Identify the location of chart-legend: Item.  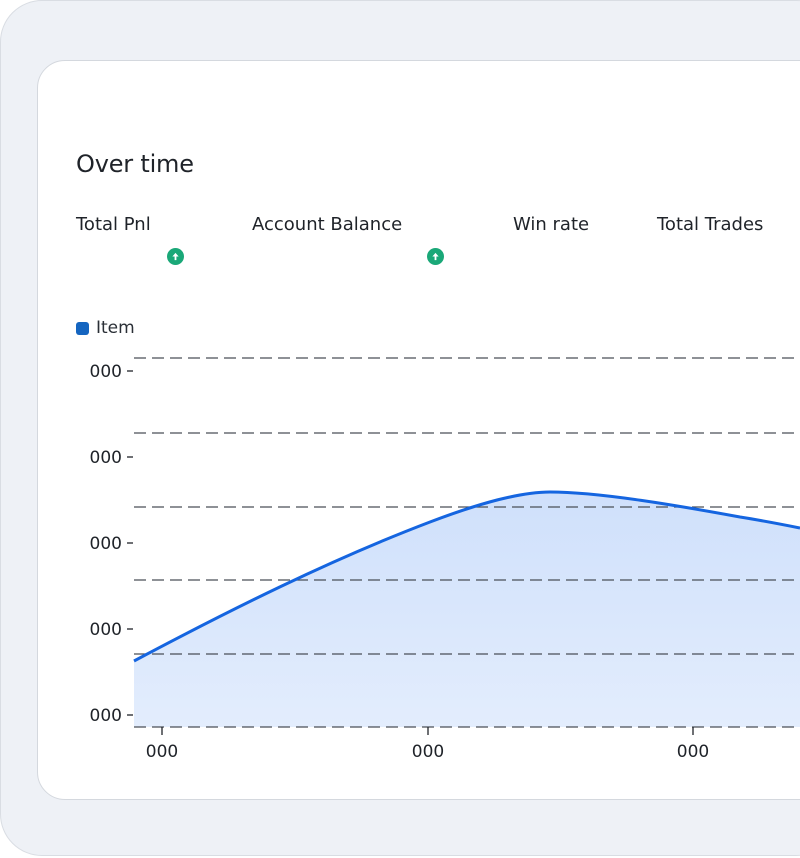
(105, 328).